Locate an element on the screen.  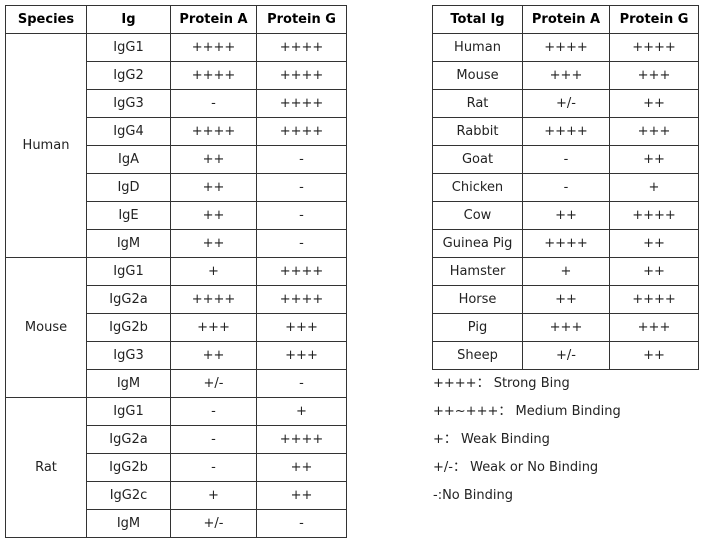
ig-cell: IgE is located at coordinates (128, 215).